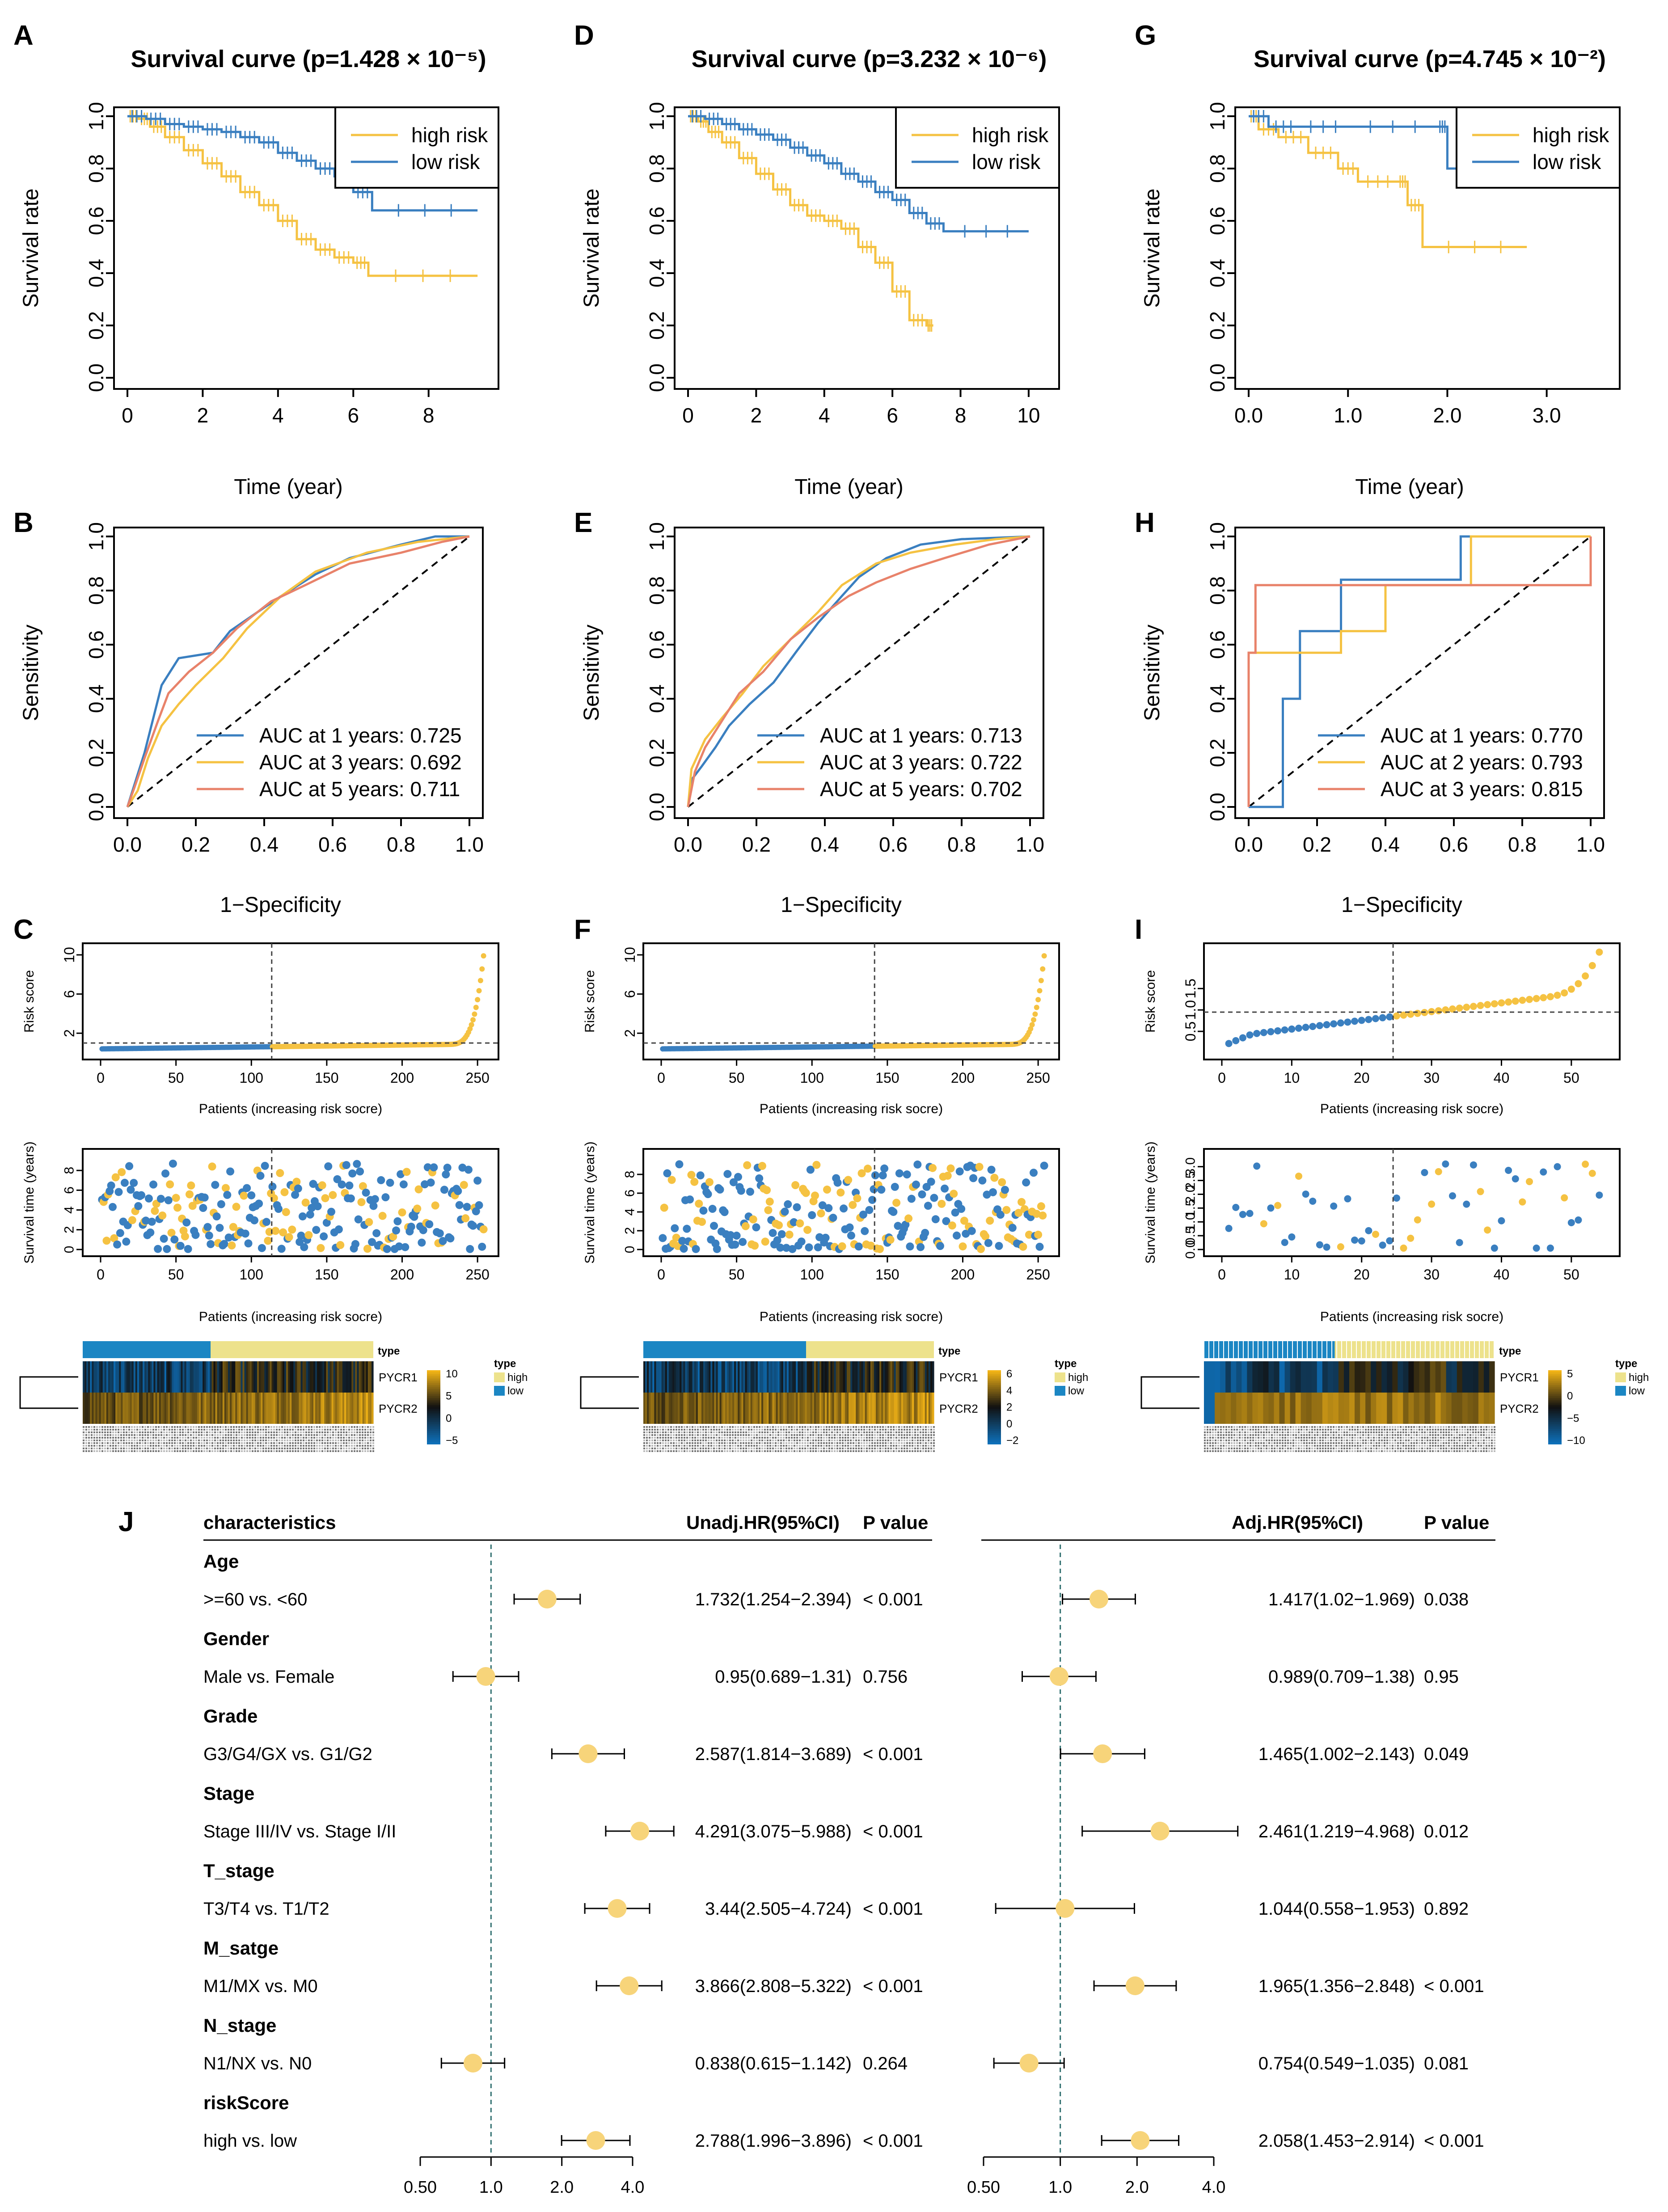 This screenshot has width=1668, height=2212. What do you see at coordinates (1388, 181) in the screenshot?
I see `high-risk-curve` at bounding box center [1388, 181].